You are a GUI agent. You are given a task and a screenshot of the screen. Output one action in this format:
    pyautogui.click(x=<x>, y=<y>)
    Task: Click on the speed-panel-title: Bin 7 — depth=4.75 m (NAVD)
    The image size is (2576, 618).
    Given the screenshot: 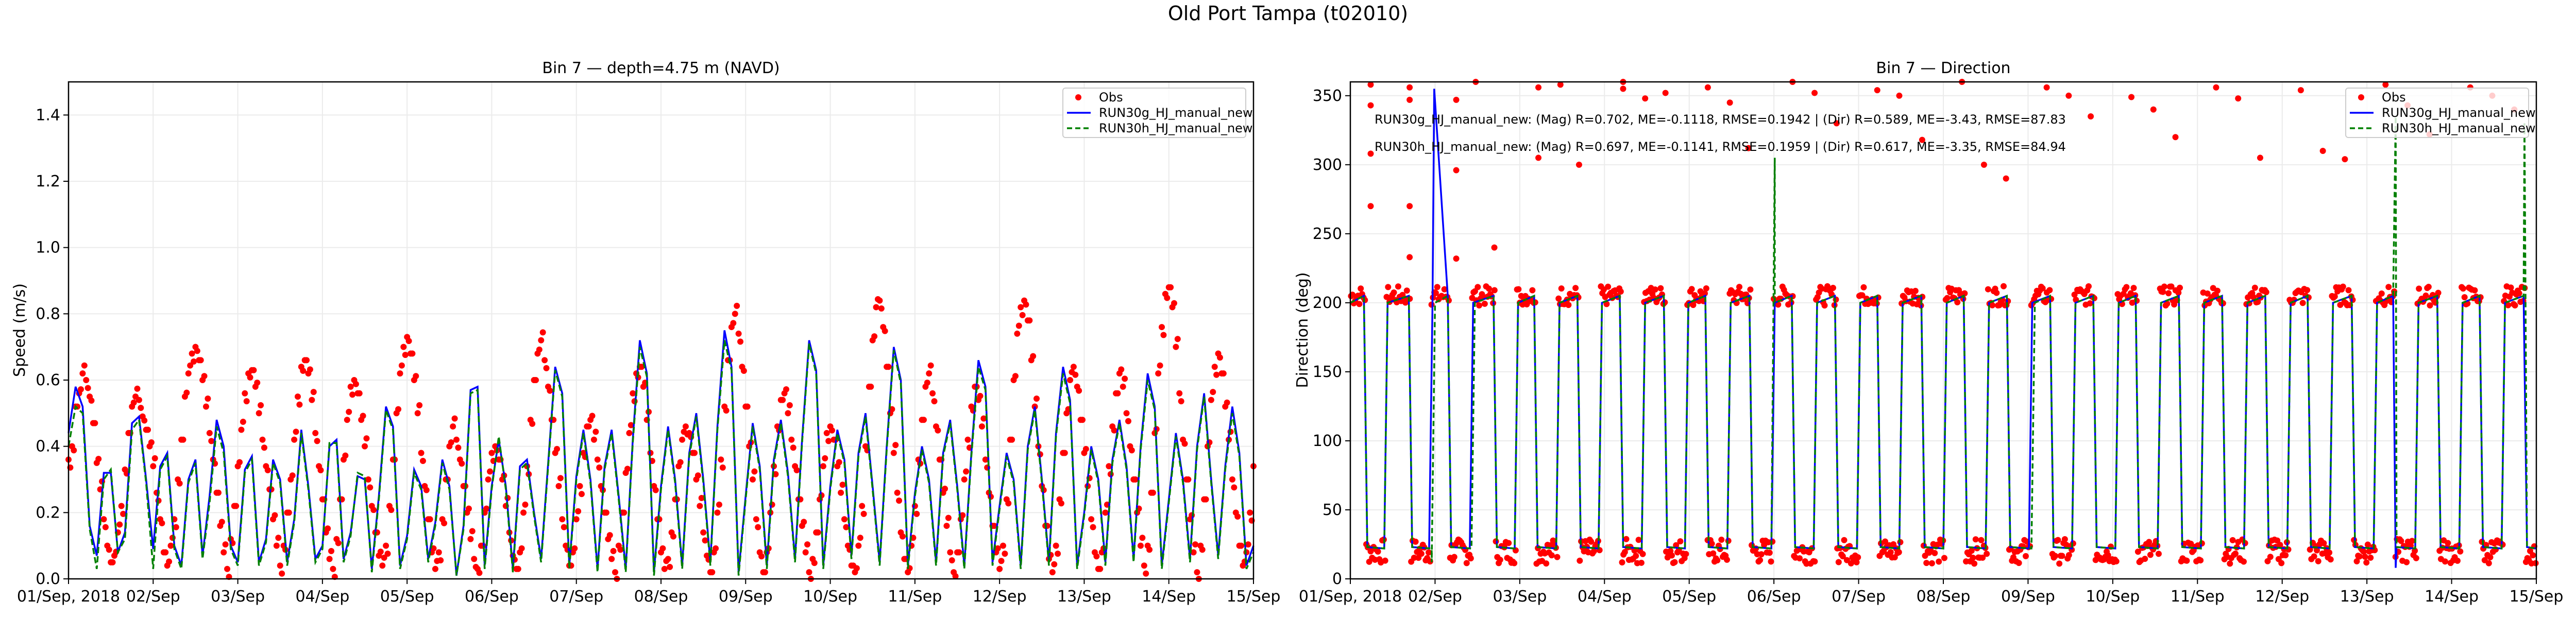 What is the action you would take?
    pyautogui.click(x=660, y=68)
    